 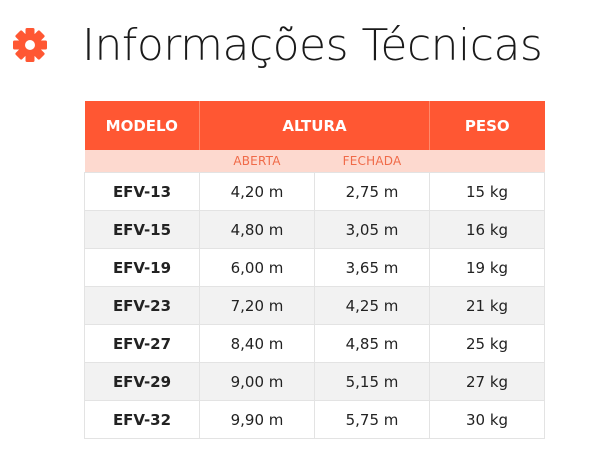 I want to click on cell-model: EFV-15, so click(x=142, y=229).